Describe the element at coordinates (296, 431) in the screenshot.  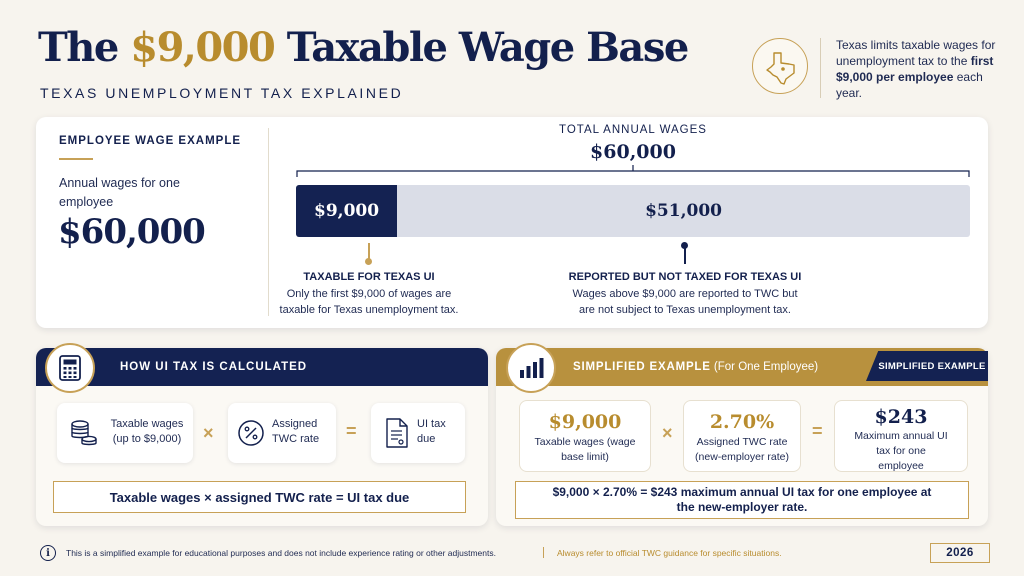
I see `step-twc-rate-label: Assigned TWC rate` at that location.